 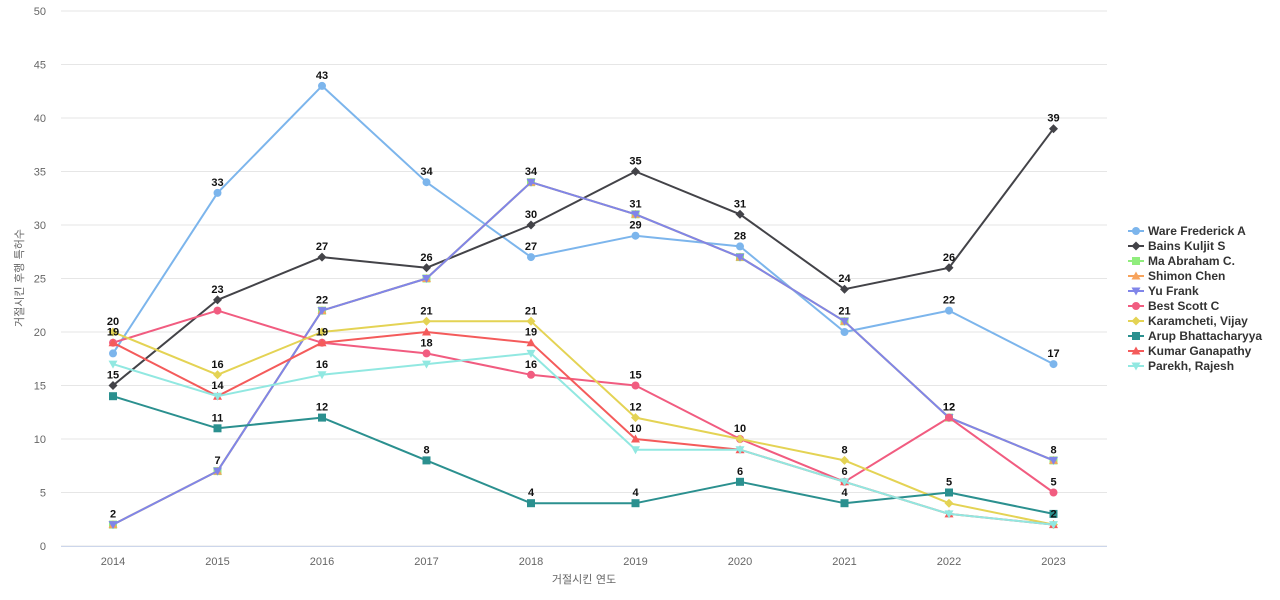 I want to click on data-label: 14, so click(x=217, y=386).